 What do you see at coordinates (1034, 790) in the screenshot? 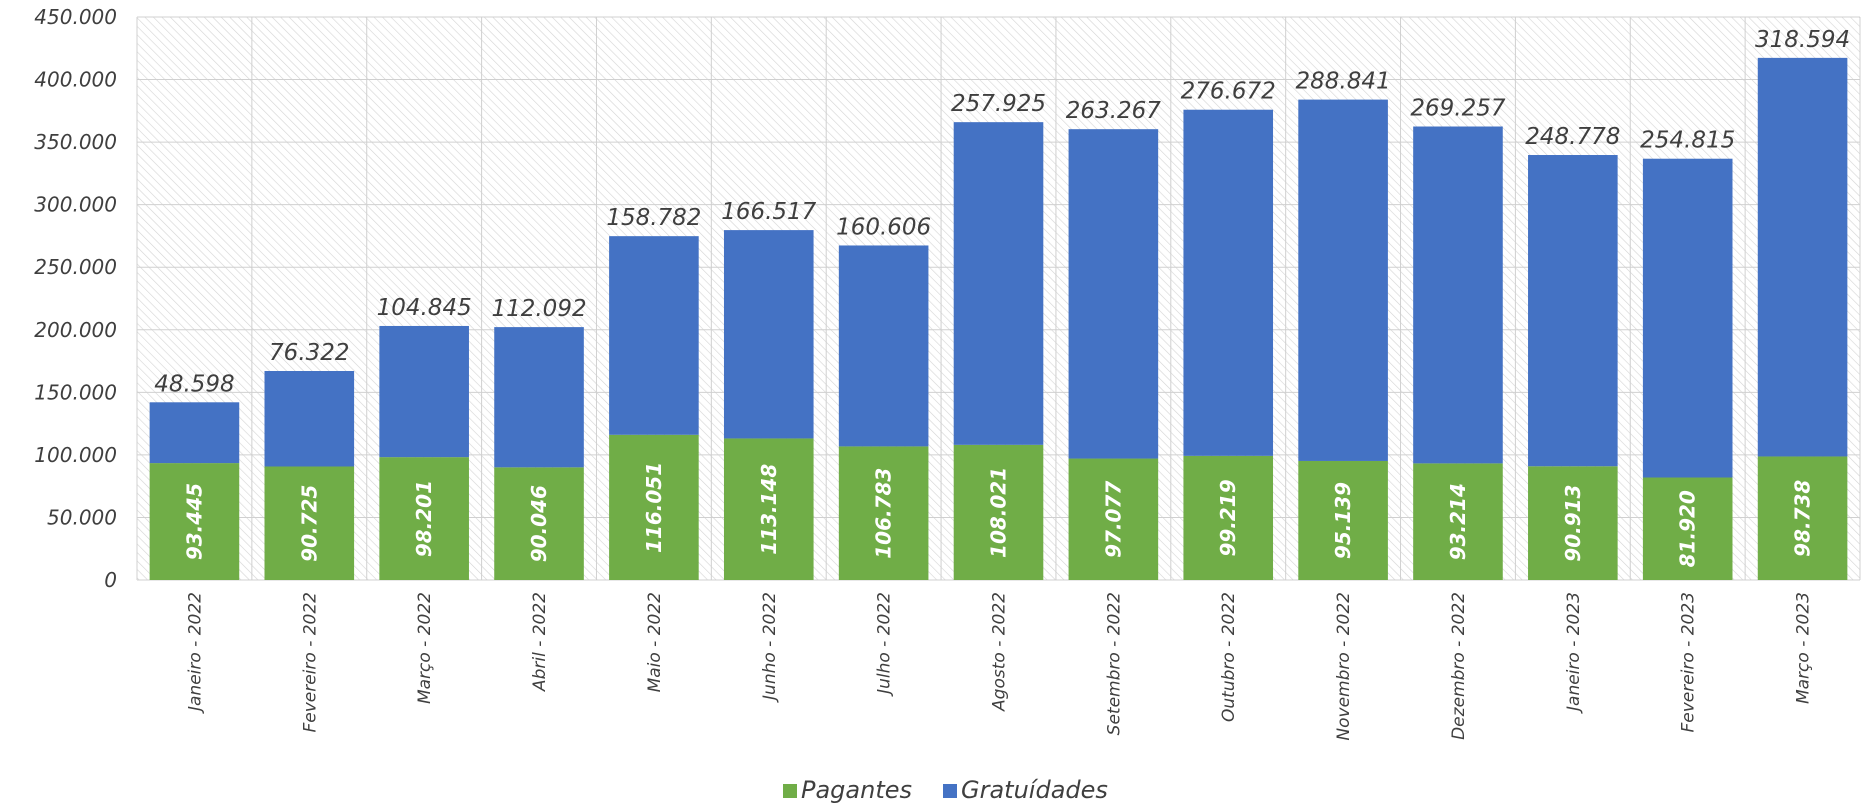
I see `legend-gratuidades-label: Gratuídades` at bounding box center [1034, 790].